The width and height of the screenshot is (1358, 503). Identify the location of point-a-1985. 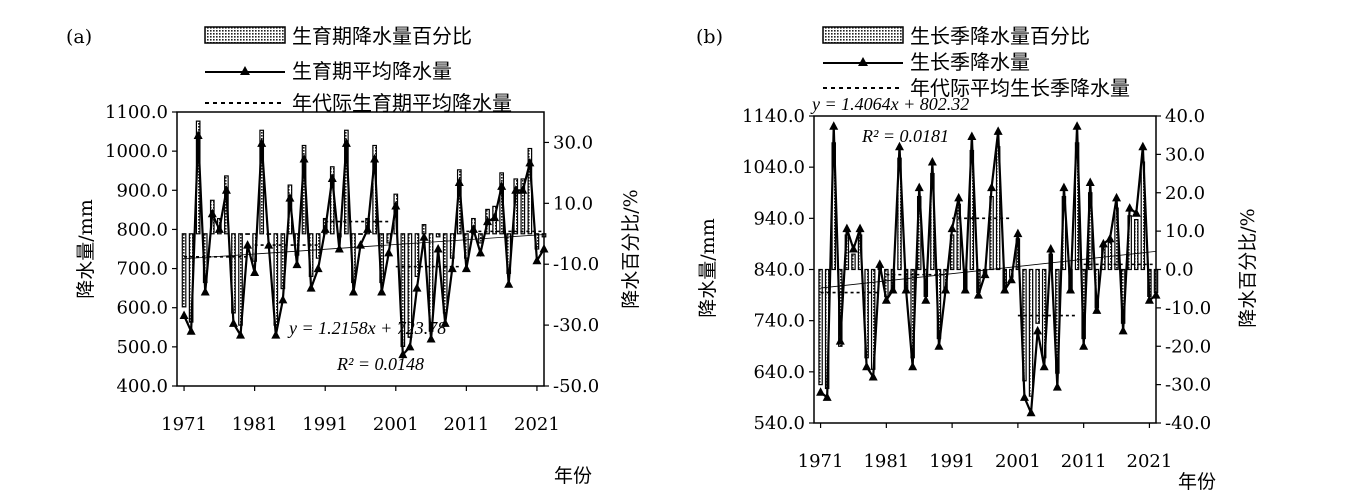
(283, 299).